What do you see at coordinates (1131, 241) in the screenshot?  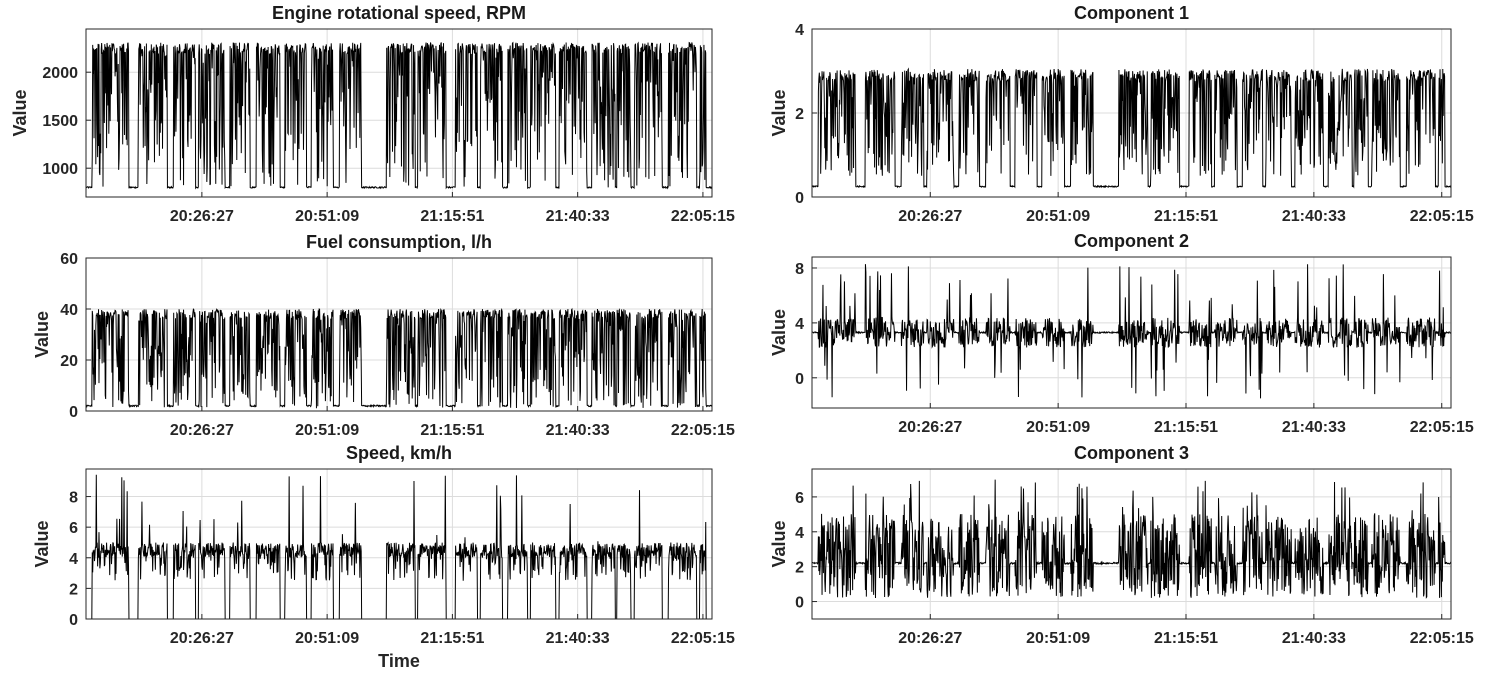 I see `chart-title: Component 2` at bounding box center [1131, 241].